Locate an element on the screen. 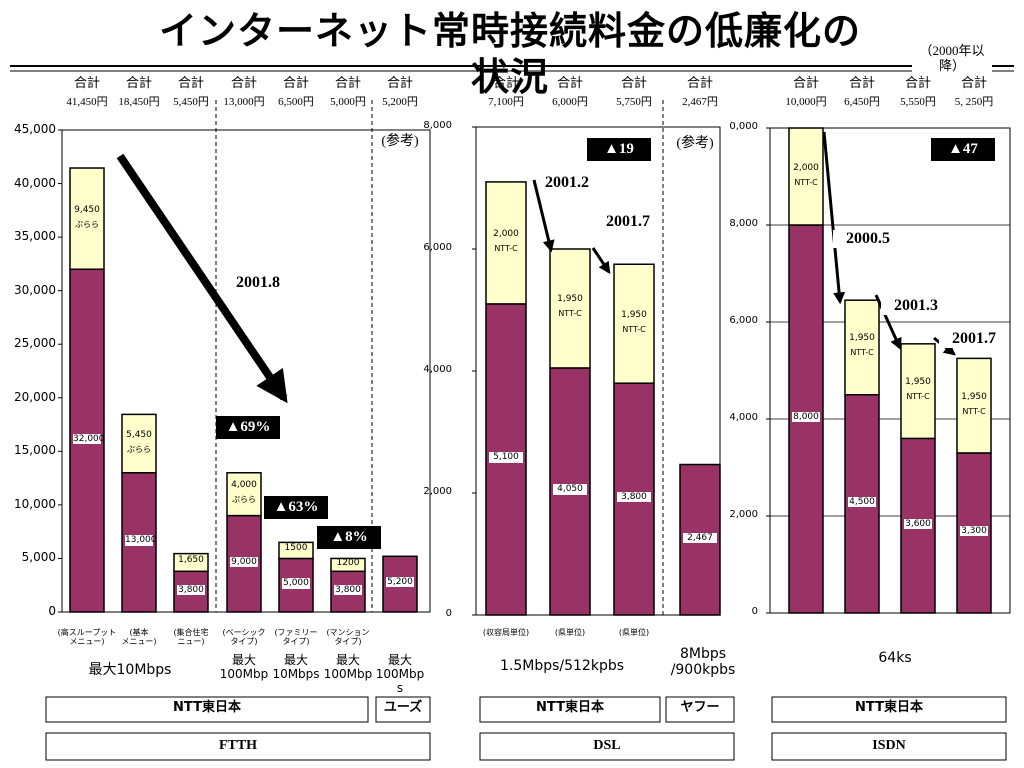 The image size is (1024, 768). x-tick-label: (マンション タイプ) is located at coordinates (348, 637).